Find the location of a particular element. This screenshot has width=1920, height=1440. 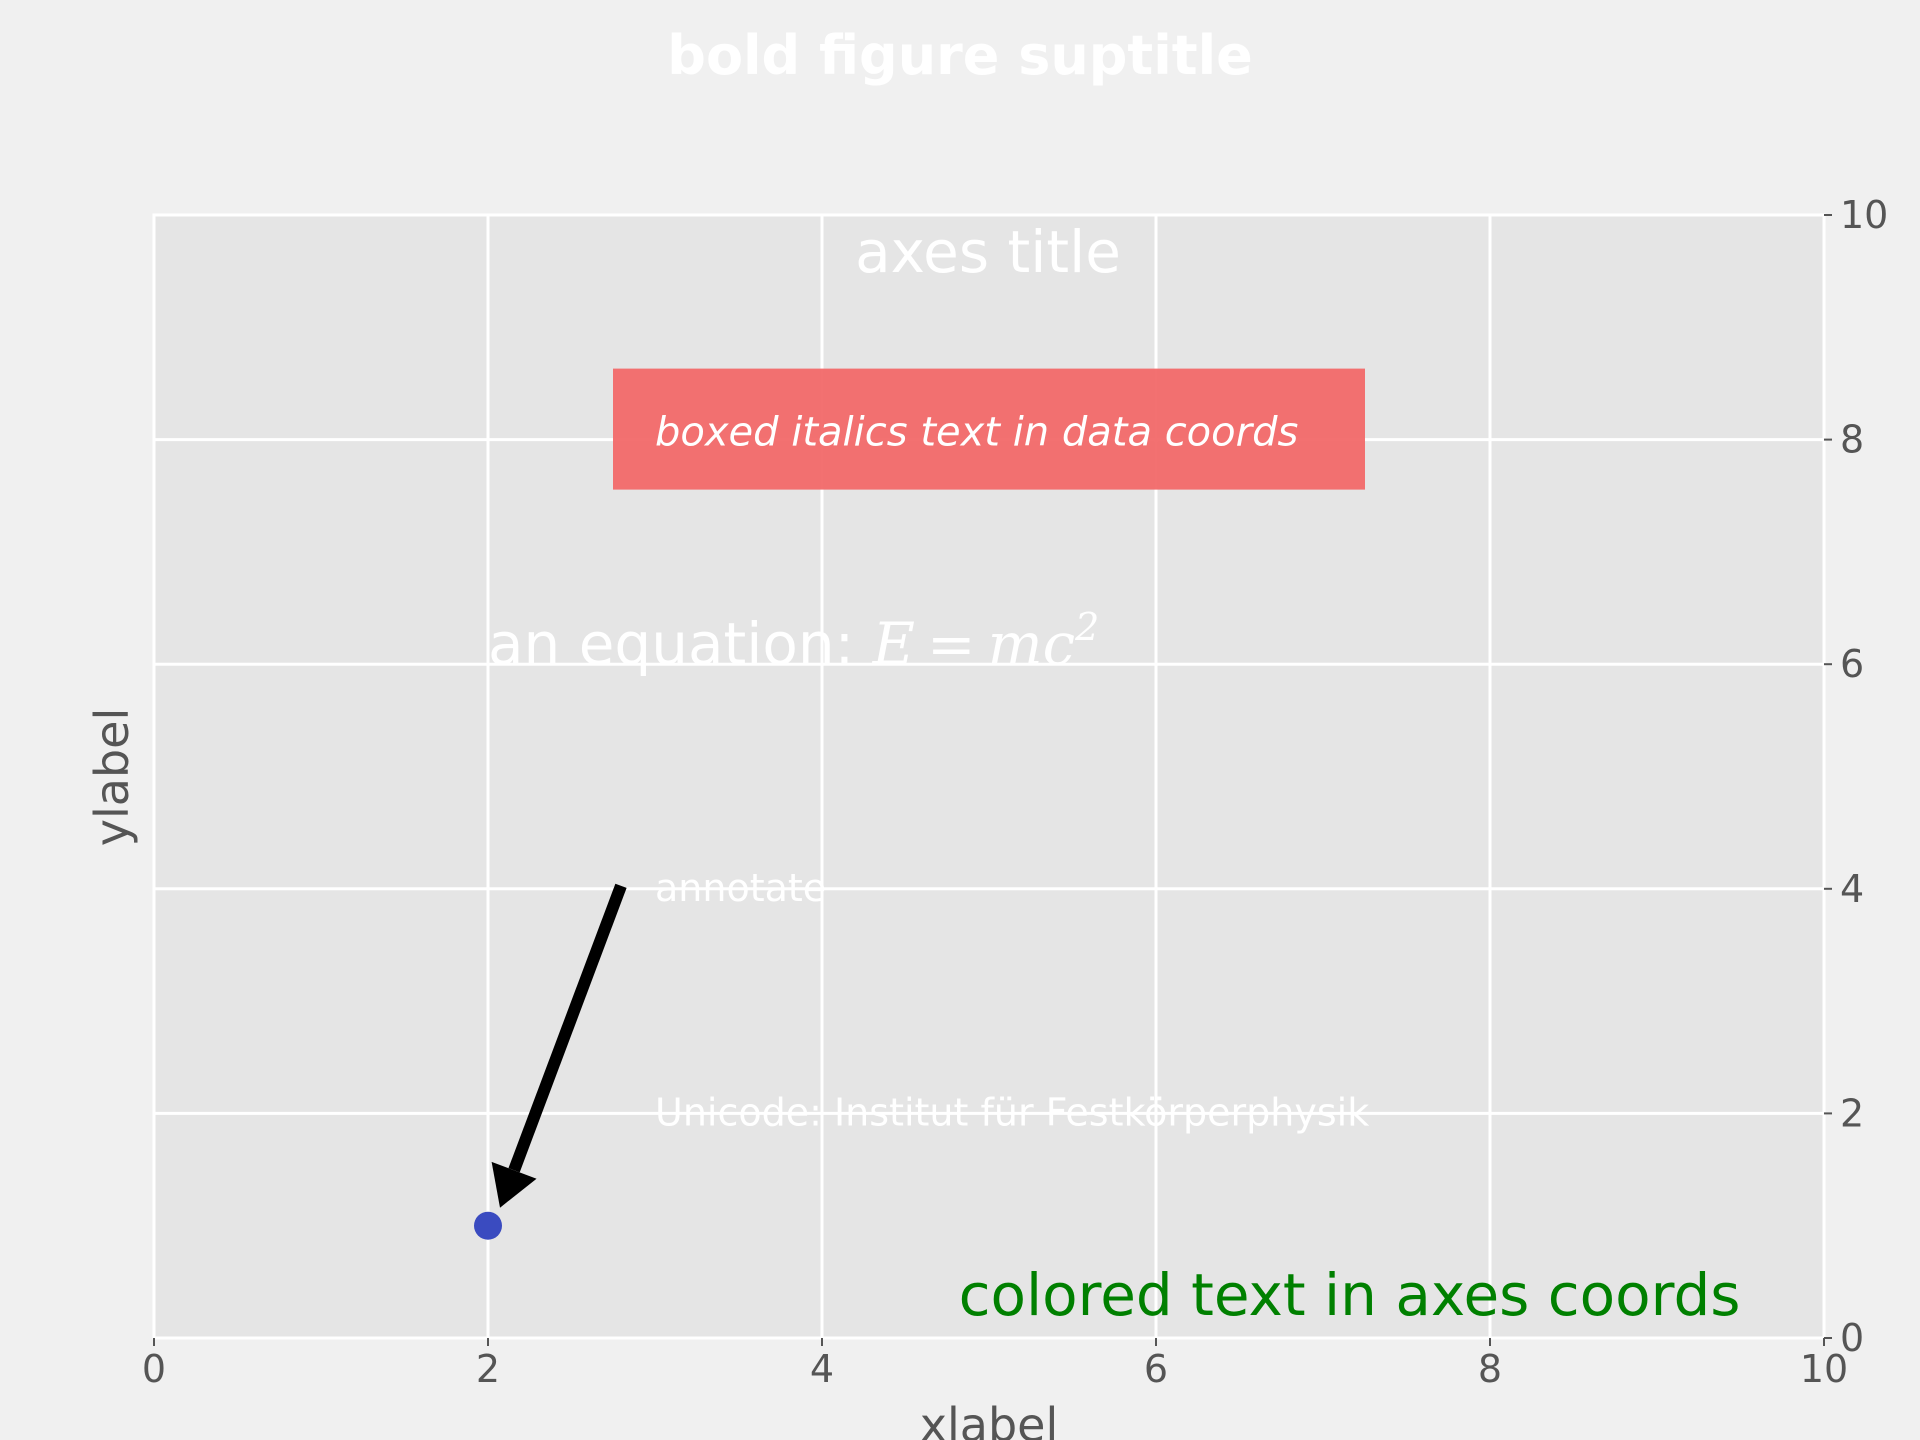

equation-annotation: an equation: E = mc2 is located at coordinates (793, 641).